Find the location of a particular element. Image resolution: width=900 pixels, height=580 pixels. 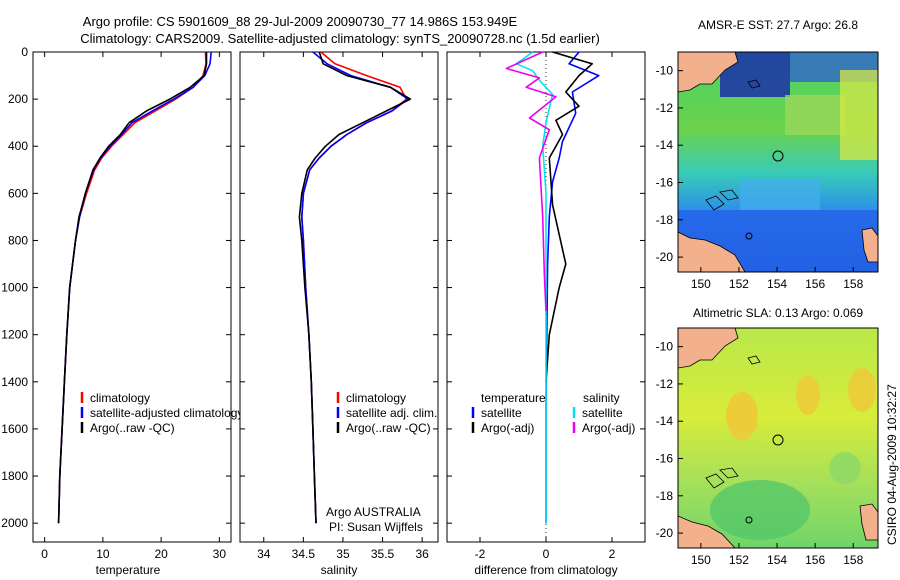

lat-tick-label: -12 is located at coordinates (665, 384).